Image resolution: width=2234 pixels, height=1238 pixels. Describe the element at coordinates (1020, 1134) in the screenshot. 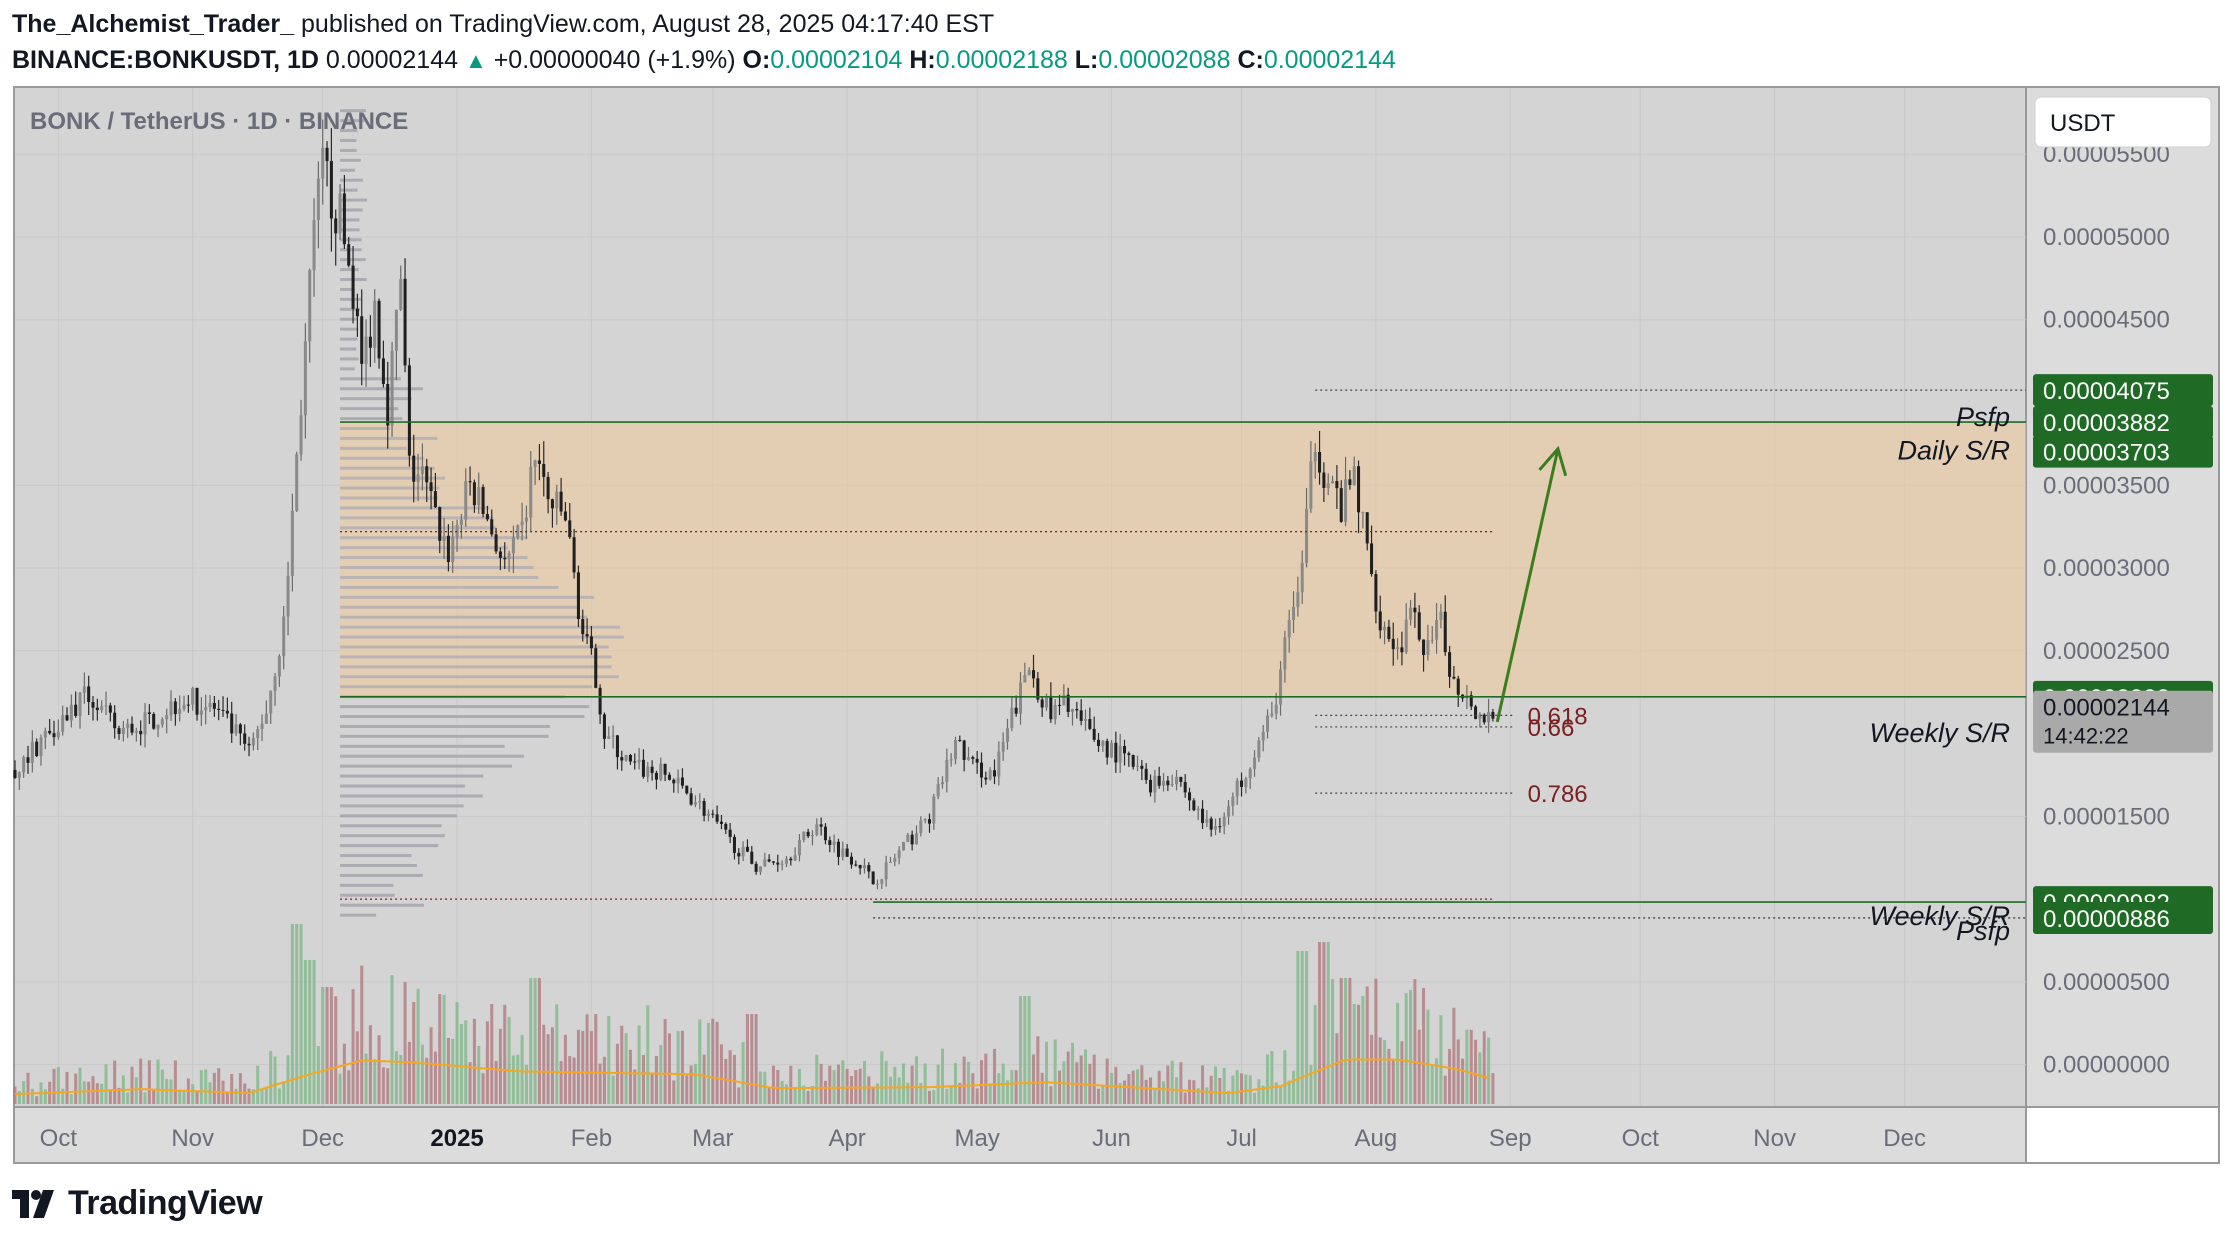

I see `time-scale` at that location.